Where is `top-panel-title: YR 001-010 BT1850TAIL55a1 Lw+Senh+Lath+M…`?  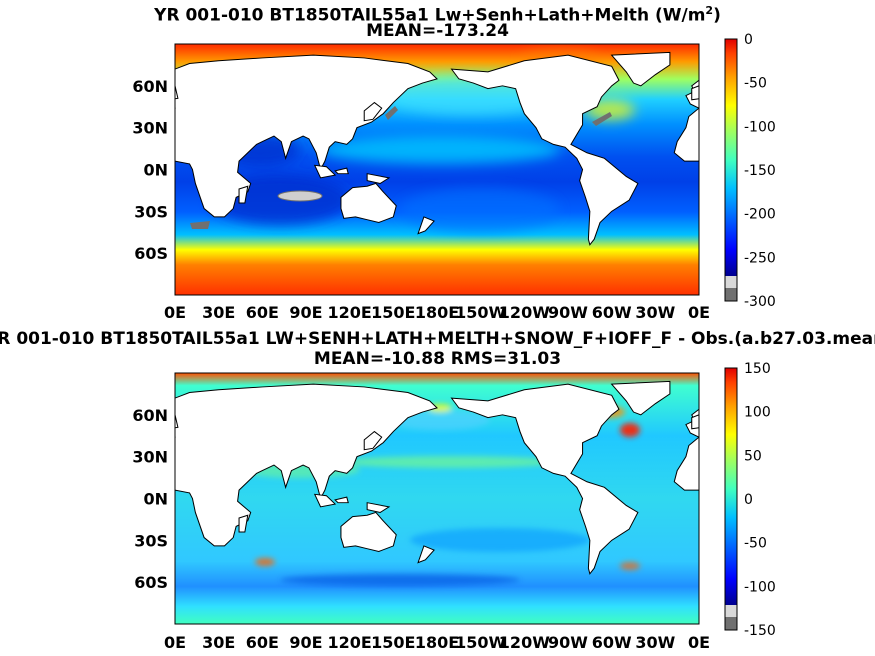
top-panel-title: YR 001-010 BT1850TAIL55a1 Lw+Senh+Lath+M… is located at coordinates (437, 15).